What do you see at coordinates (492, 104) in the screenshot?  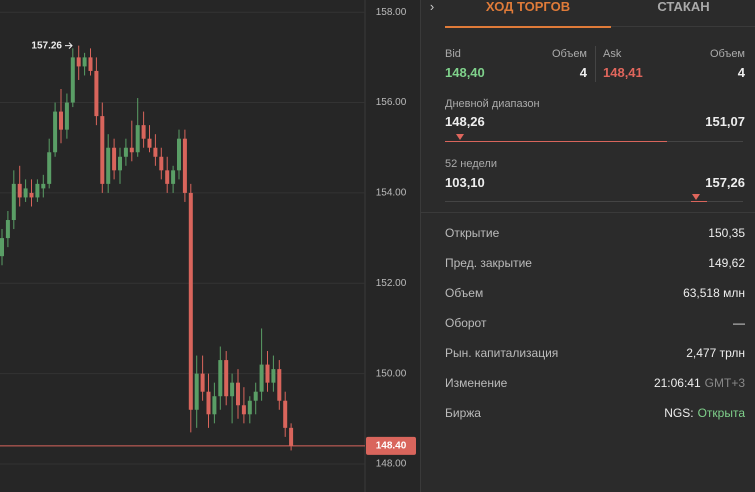 I see `day-range-label: Дневной диапазон` at bounding box center [492, 104].